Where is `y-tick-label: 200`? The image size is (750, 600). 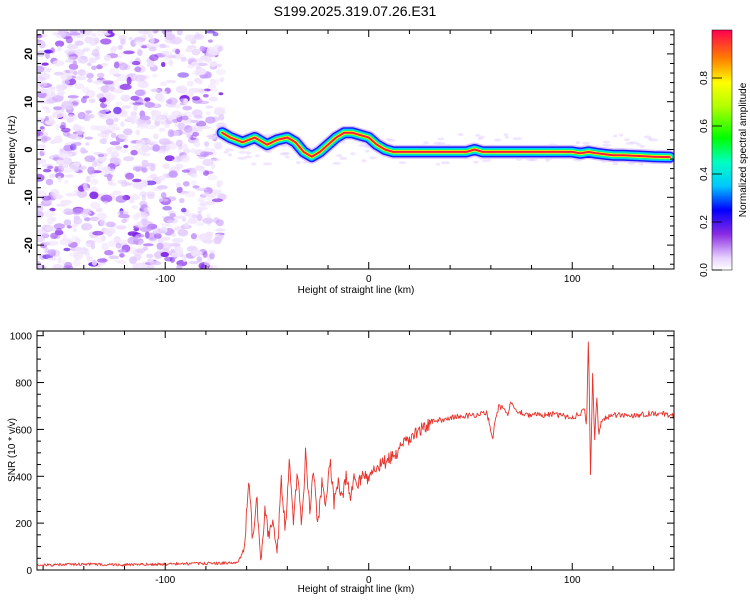 y-tick-label: 200 is located at coordinates (23, 524).